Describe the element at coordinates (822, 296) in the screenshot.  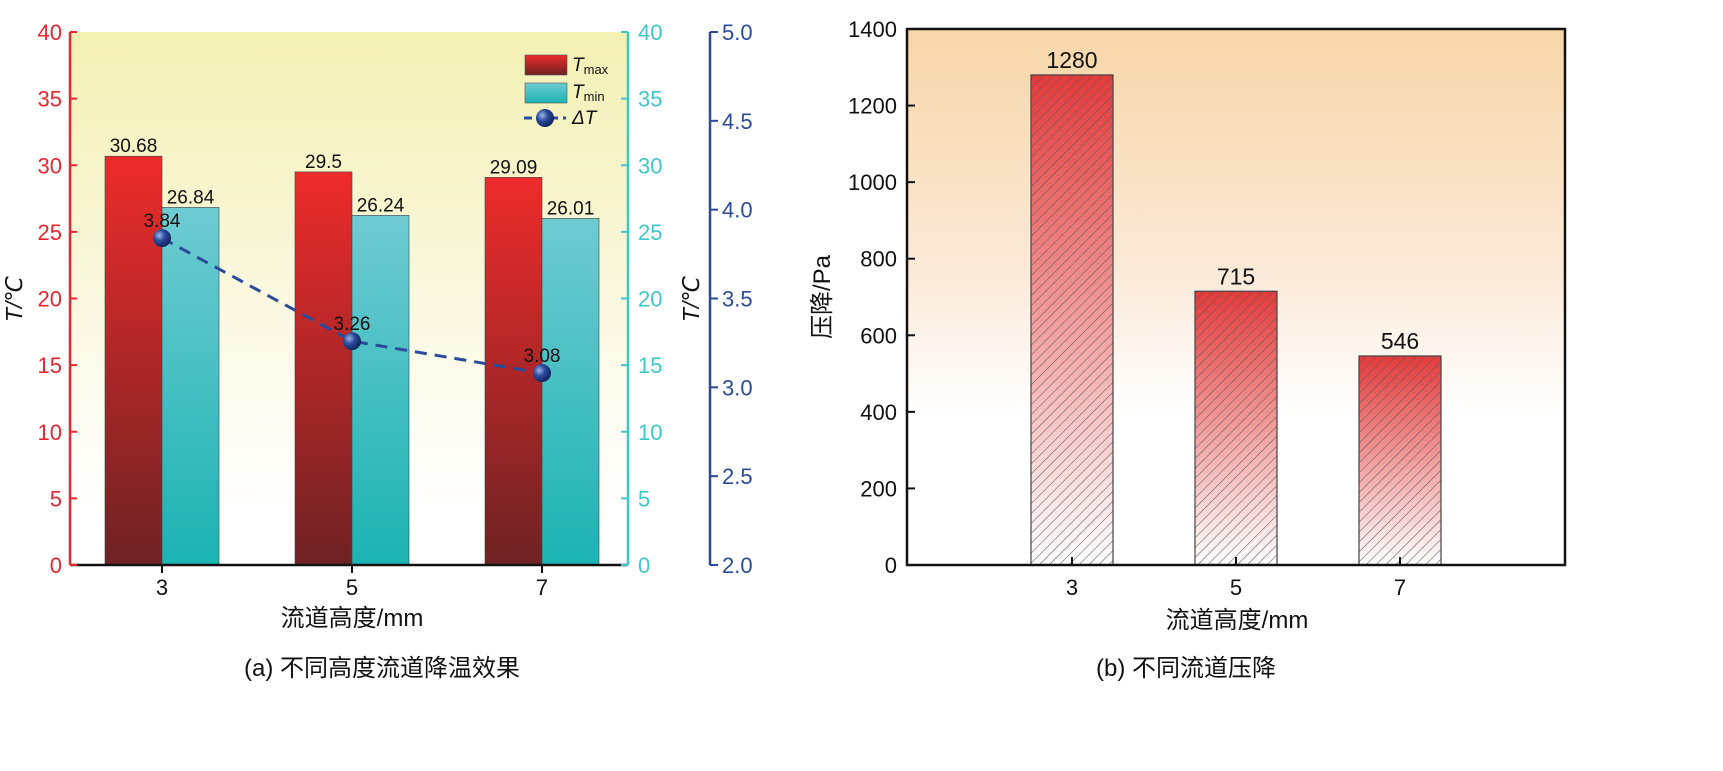
I see `panel-b-y-axis-title: 压降/Pa` at that location.